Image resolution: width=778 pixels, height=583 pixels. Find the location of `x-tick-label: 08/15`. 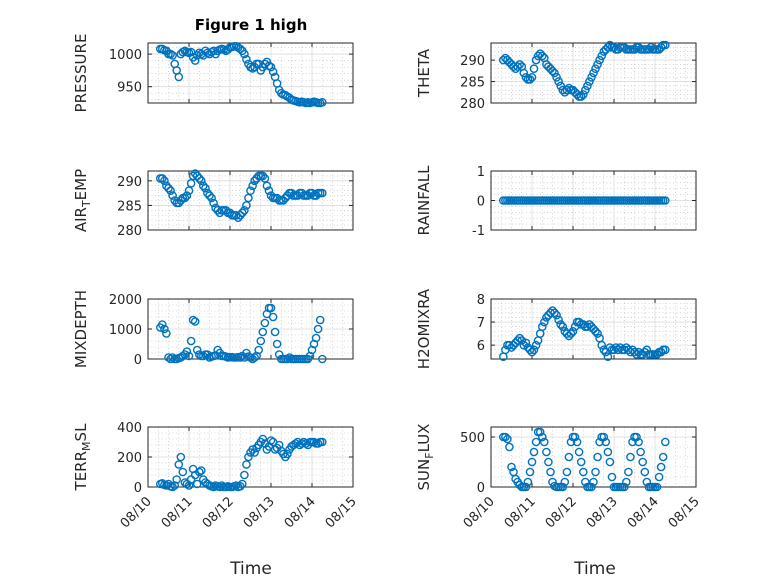

x-tick-label: 08/15 is located at coordinates (341, 512).